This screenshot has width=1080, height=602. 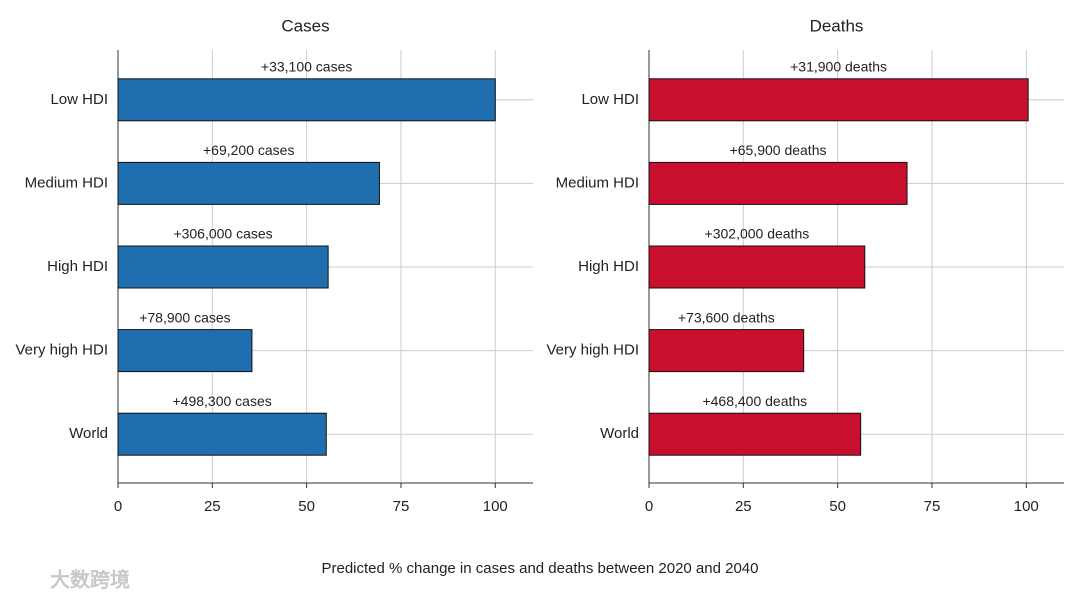 I want to click on annotation: +306,000 cases, so click(x=222, y=234).